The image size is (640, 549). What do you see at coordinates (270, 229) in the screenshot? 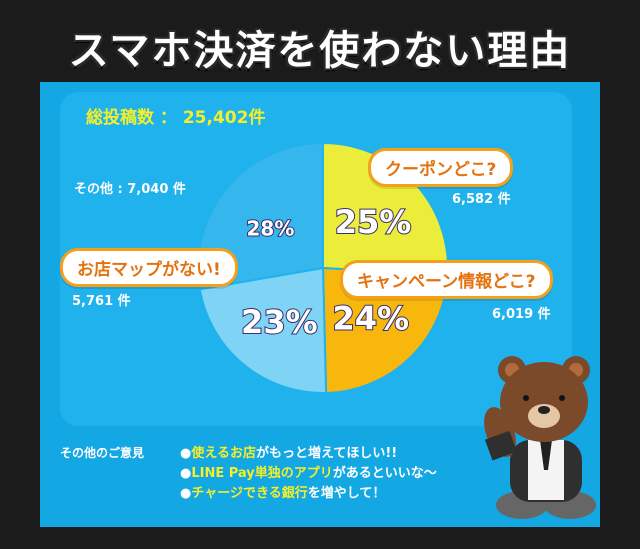
I see `slice-percent-label: 28%` at bounding box center [270, 229].